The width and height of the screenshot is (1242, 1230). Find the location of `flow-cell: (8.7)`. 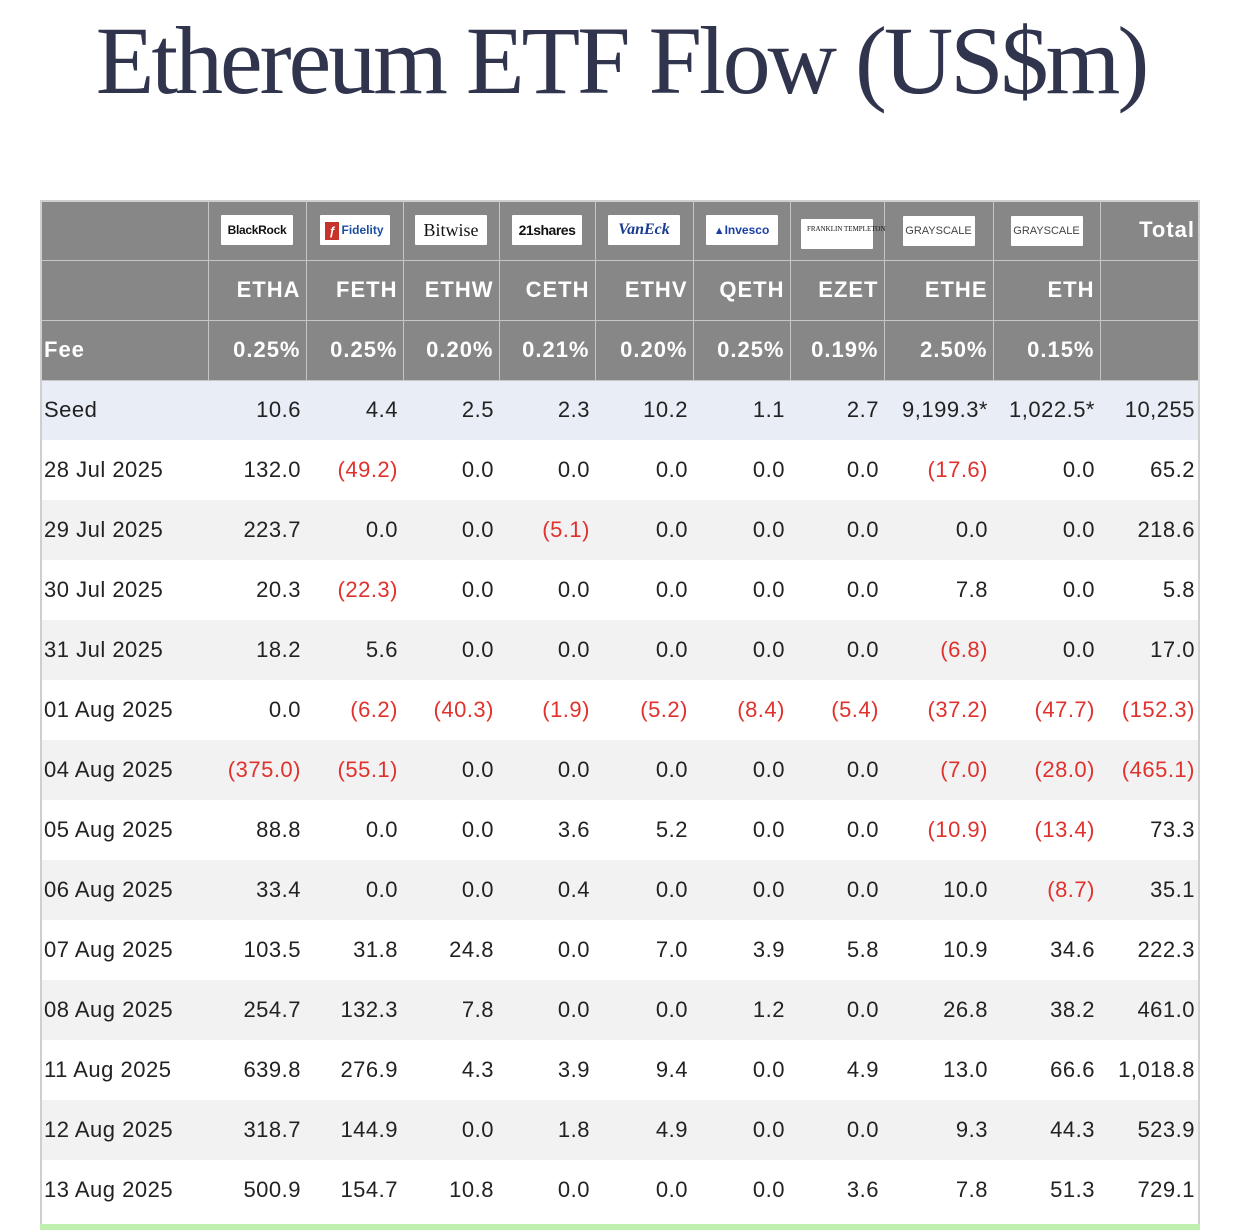

flow-cell: (8.7) is located at coordinates (1046, 890).